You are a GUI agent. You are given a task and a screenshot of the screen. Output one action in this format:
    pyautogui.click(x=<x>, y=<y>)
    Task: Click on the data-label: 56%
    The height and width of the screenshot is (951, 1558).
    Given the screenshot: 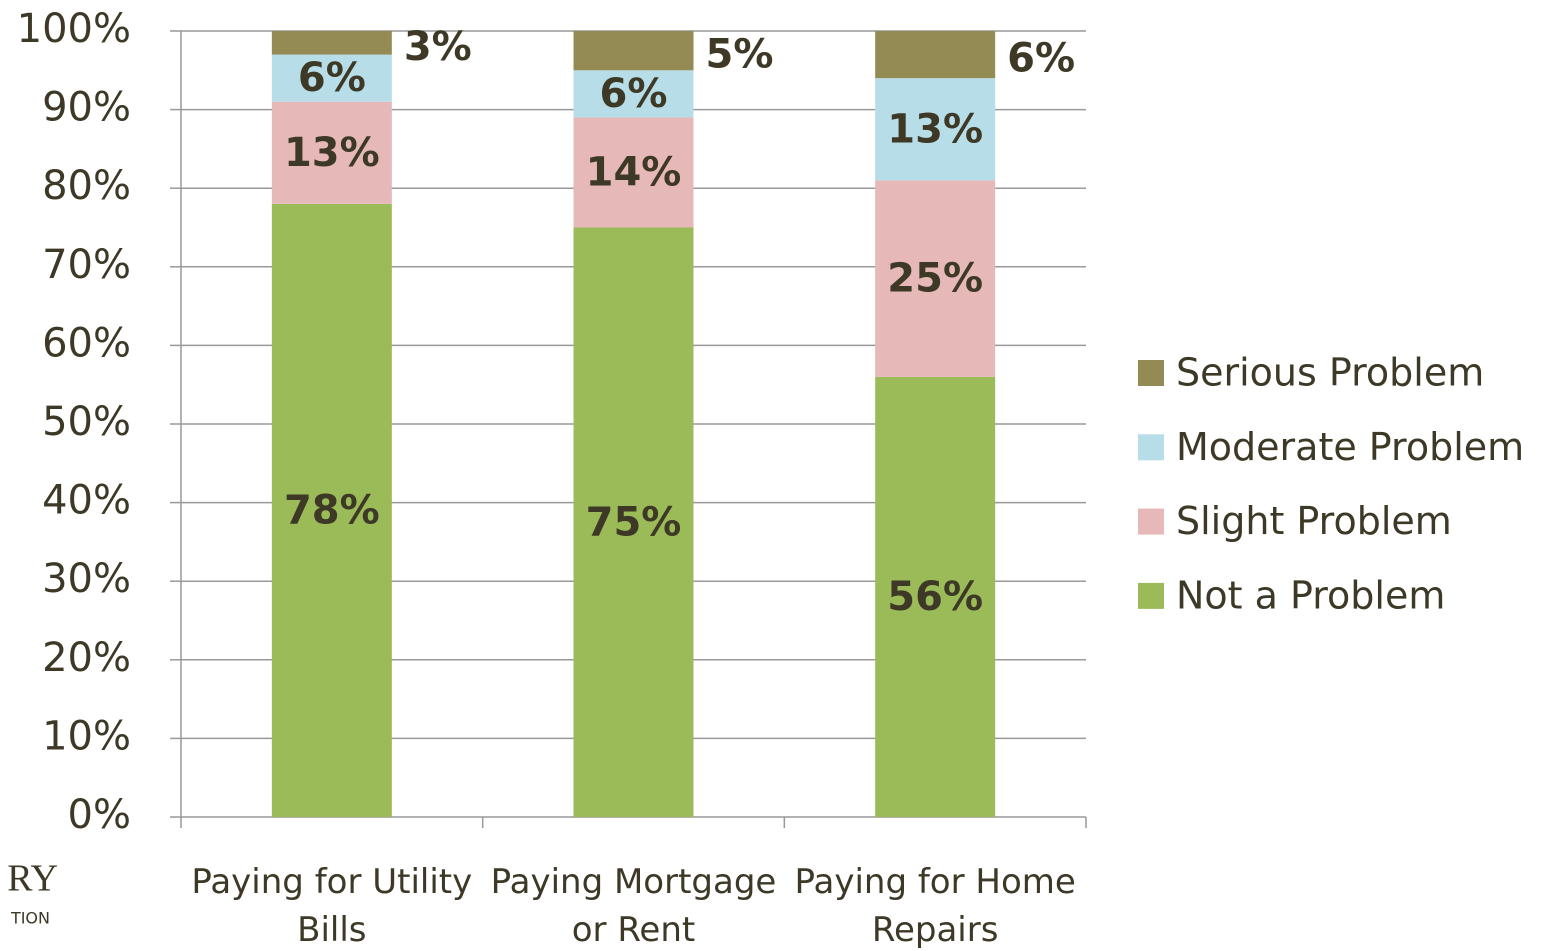 What is the action you would take?
    pyautogui.click(x=935, y=597)
    